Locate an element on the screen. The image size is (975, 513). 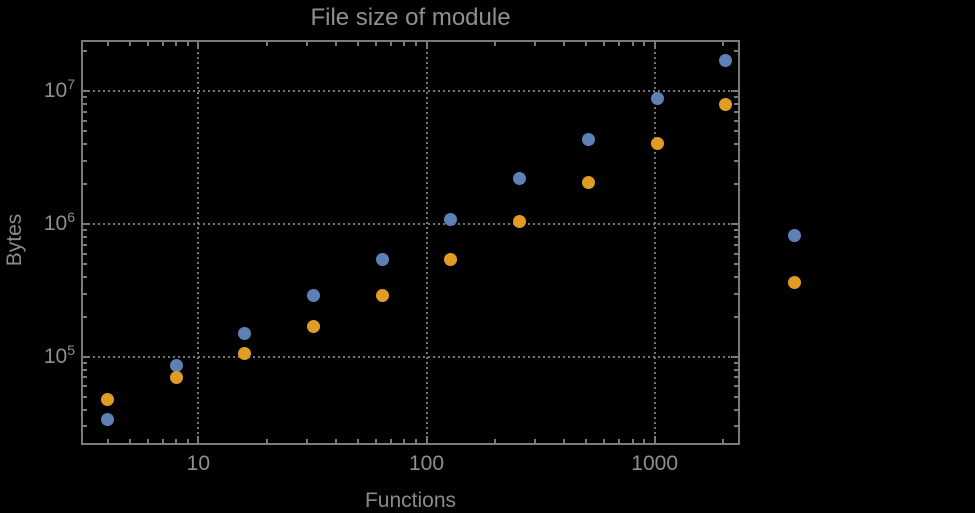
chart-title: File size of module is located at coordinates (410, 17).